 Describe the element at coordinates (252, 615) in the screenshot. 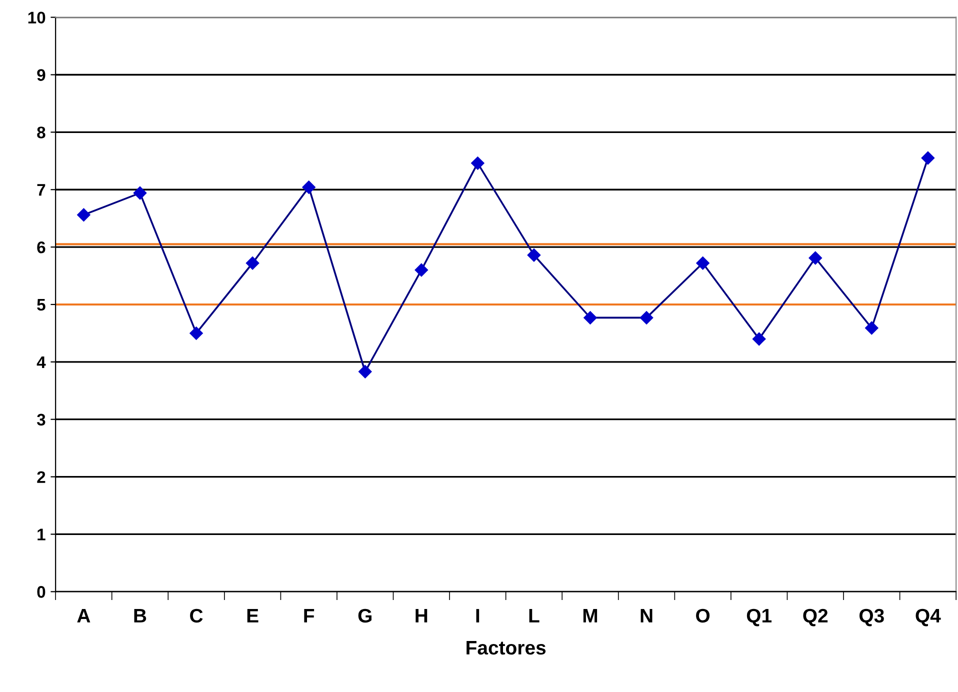

I see `x-tick-label: E` at that location.